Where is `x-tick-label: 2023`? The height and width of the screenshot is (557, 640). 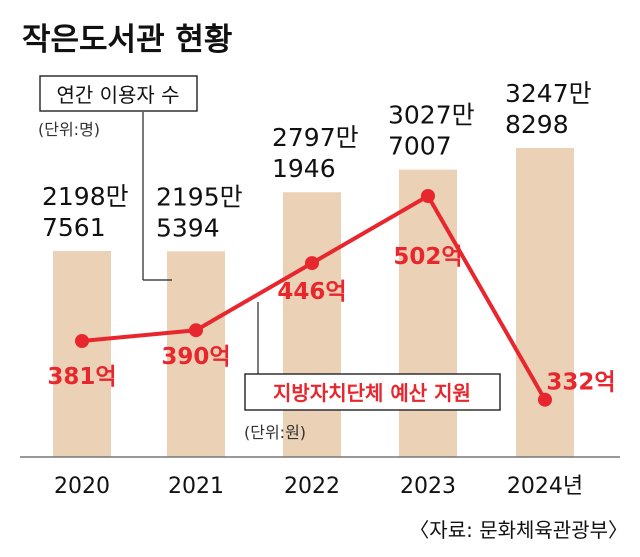 x-tick-label: 2023 is located at coordinates (428, 486).